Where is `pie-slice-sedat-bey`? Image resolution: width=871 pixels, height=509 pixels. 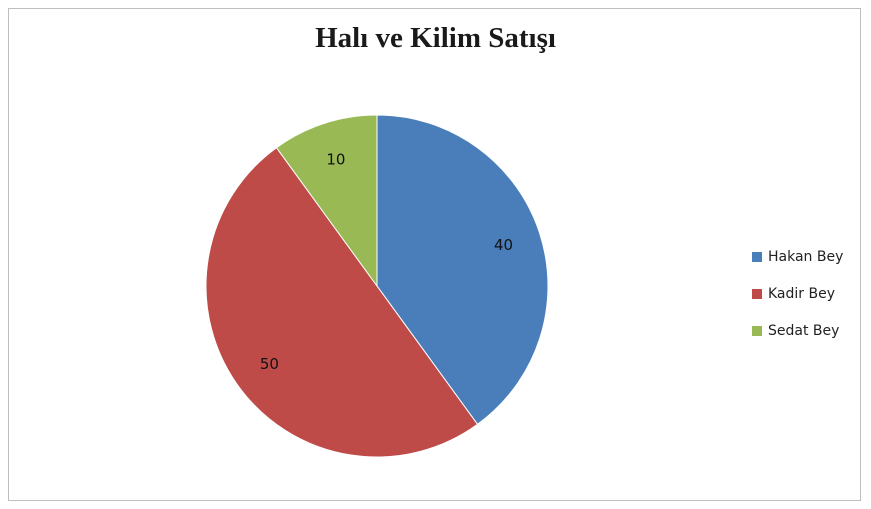
pie-slice-sedat-bey is located at coordinates (326, 201).